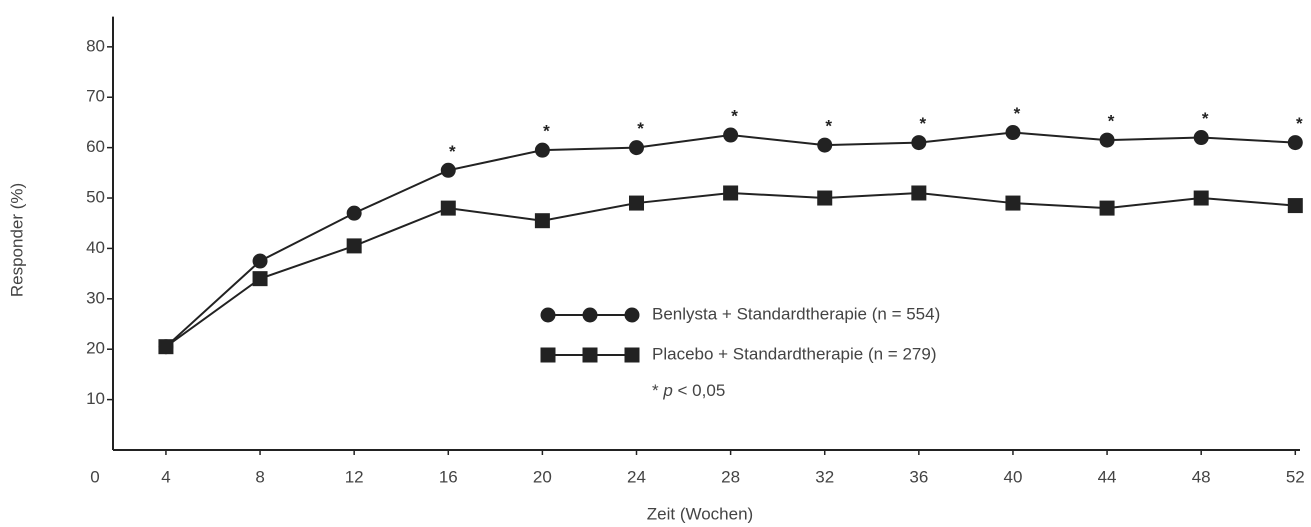 The image size is (1311, 527). I want to click on corner-label: 0, so click(94, 476).